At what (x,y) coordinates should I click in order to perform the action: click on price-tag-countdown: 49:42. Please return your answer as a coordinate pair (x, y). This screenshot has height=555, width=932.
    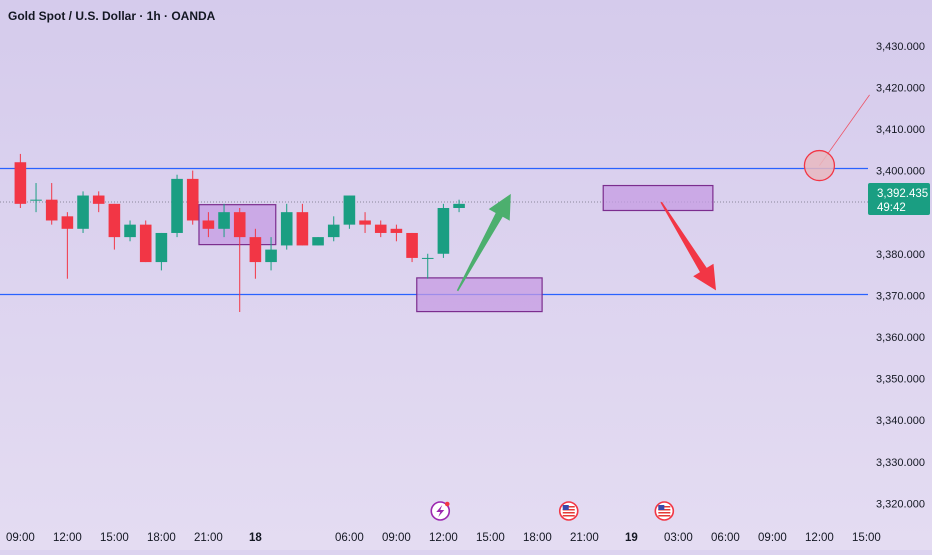
    Looking at the image, I should click on (891, 208).